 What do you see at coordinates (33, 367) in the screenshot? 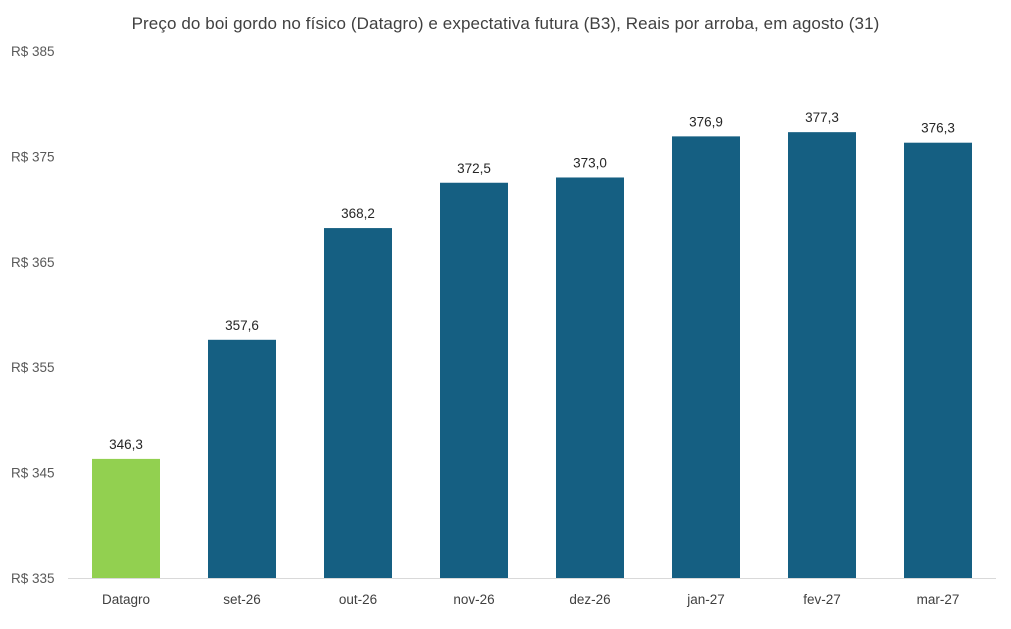
I see `y-tick-label: R$ 355` at bounding box center [33, 367].